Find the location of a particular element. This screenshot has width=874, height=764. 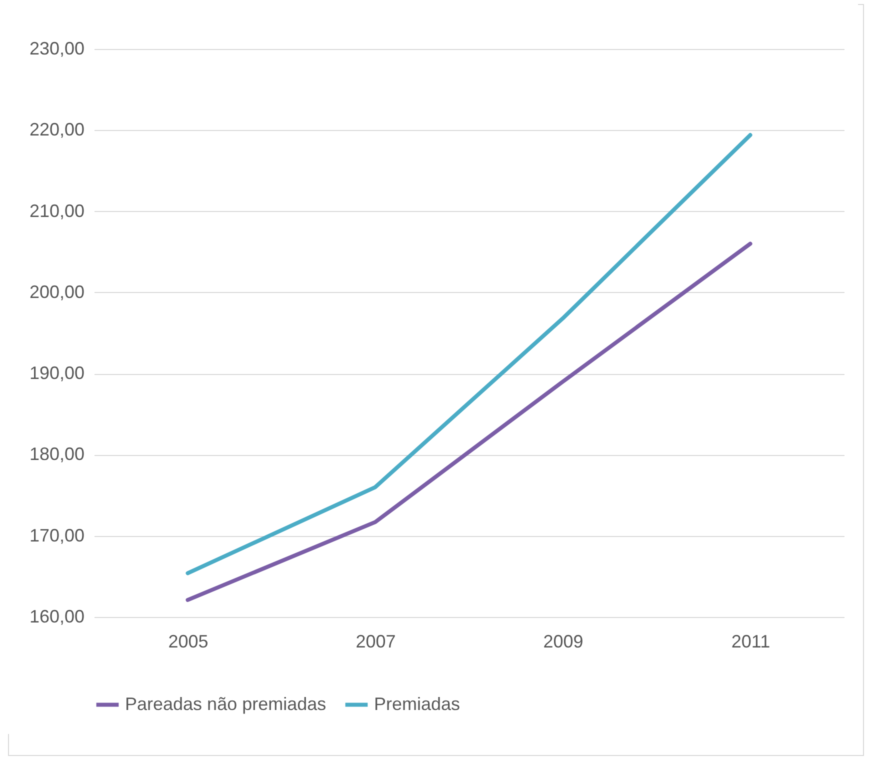

x-tick-label: 2009 is located at coordinates (563, 642).